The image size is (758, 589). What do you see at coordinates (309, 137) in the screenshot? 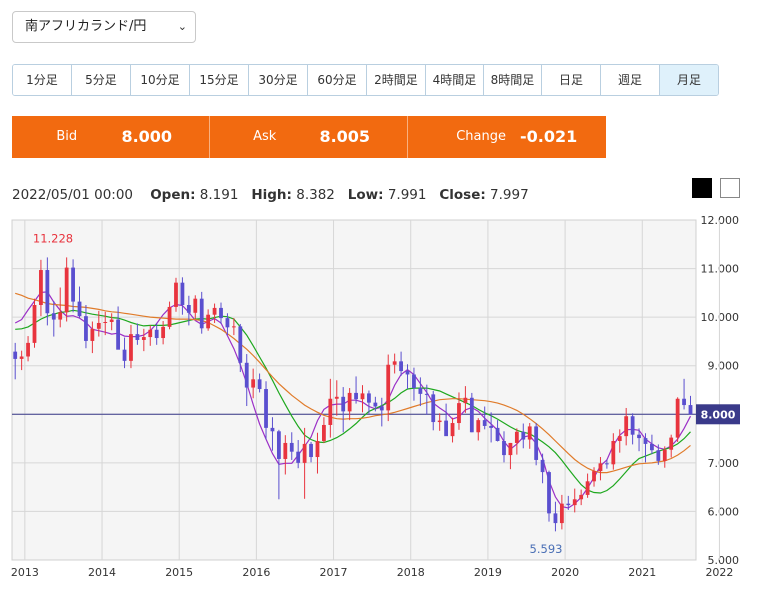
I see `quote-bar: Bid 8.000 Ask 8.005 Change -0.021` at bounding box center [309, 137].